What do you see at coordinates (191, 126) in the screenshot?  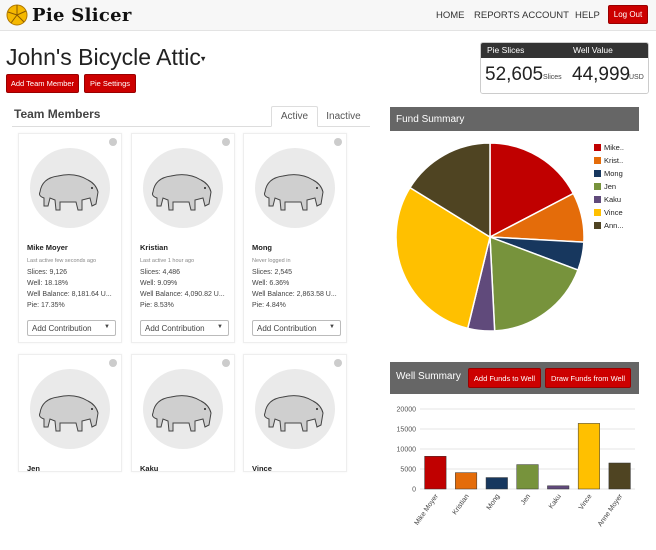 I see `team-divider` at bounding box center [191, 126].